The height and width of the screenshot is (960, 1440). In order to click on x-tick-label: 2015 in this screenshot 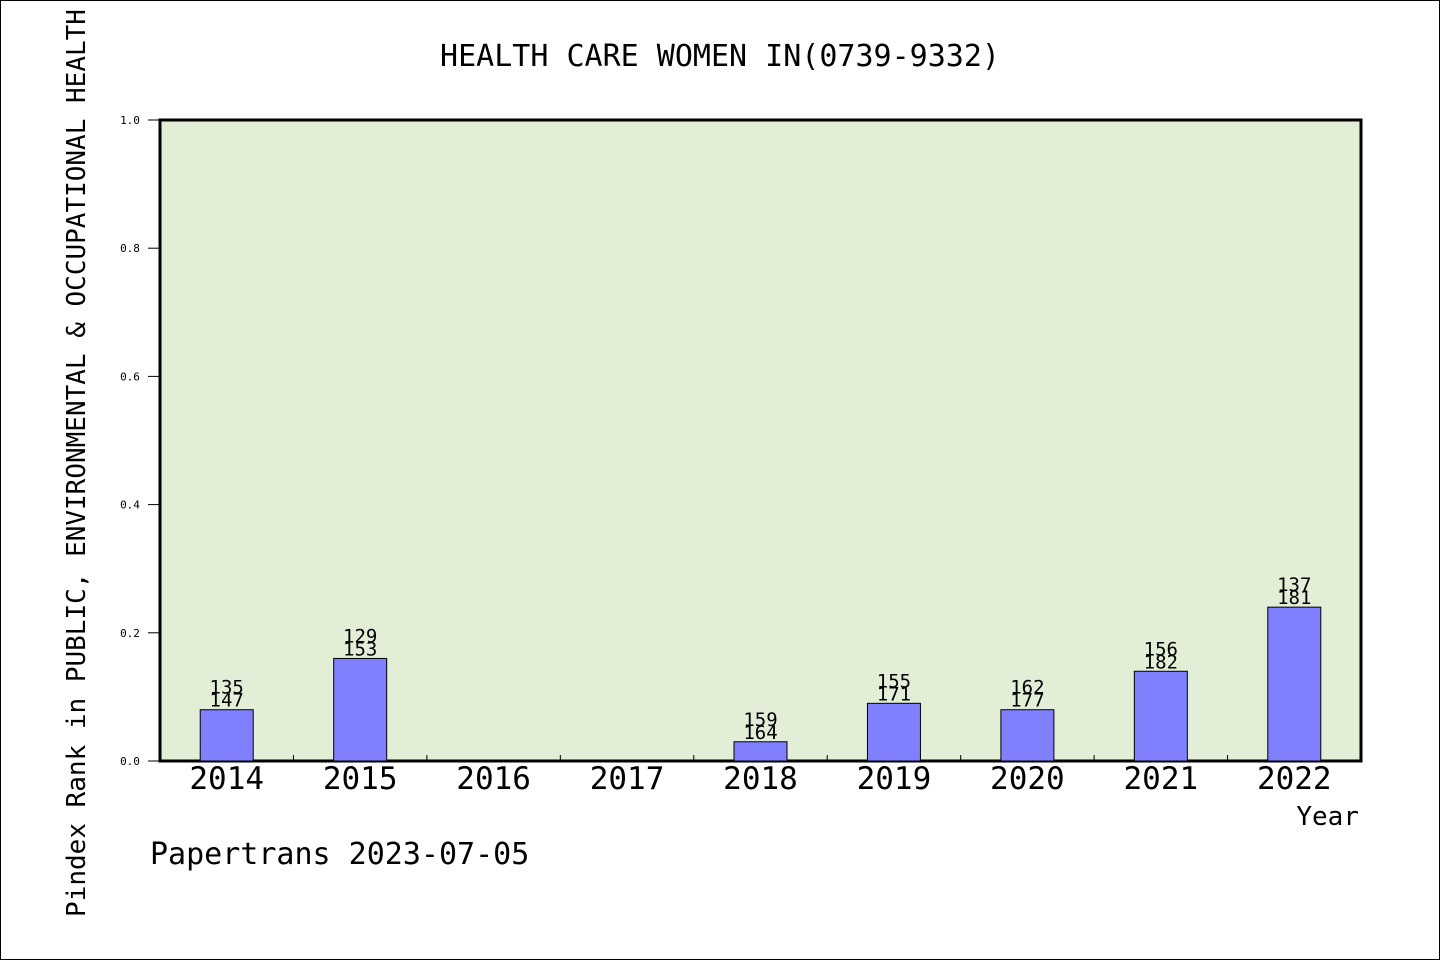, I will do `click(360, 779)`.